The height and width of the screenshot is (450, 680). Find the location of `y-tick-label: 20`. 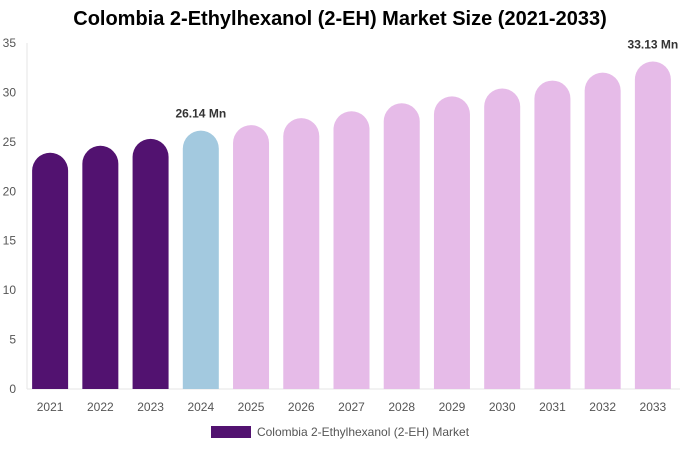

y-tick-label: 20 is located at coordinates (10, 191).